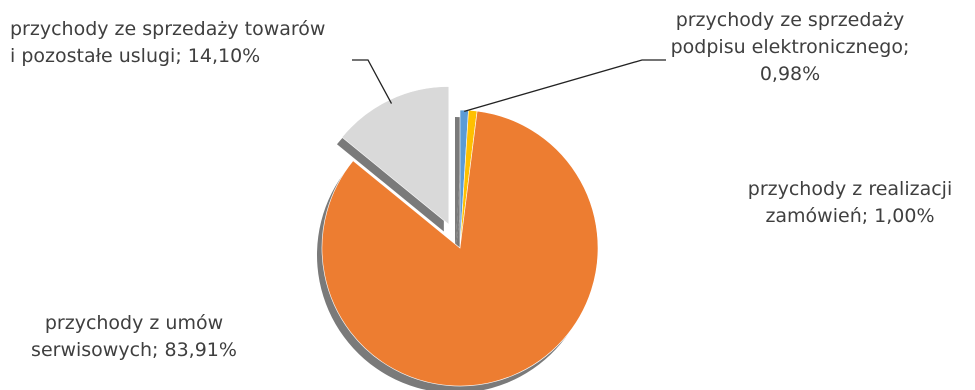 Image resolution: width=975 pixels, height=390 pixels. I want to click on data-label-umowy-line-2: serwisowych; 83,91%, so click(134, 350).